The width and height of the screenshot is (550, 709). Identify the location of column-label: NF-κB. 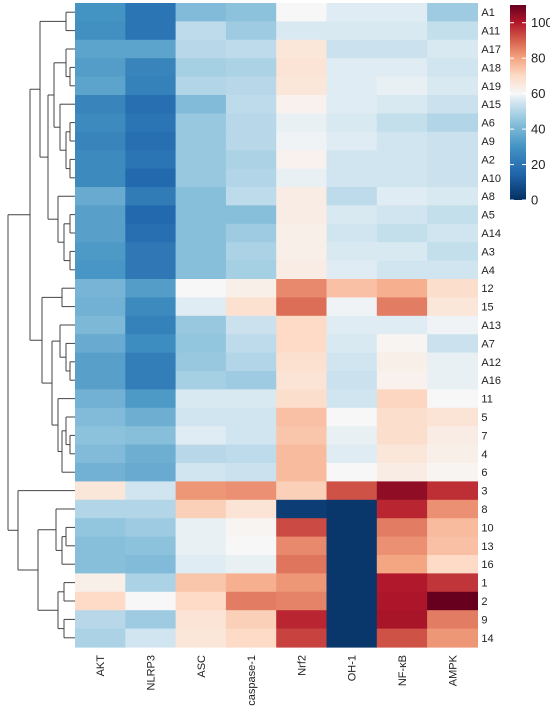
(403, 670).